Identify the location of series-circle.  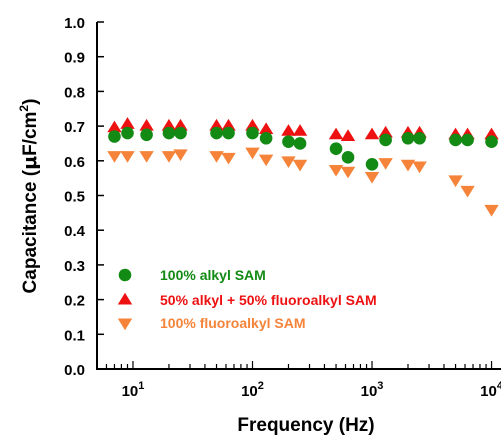
(303, 148).